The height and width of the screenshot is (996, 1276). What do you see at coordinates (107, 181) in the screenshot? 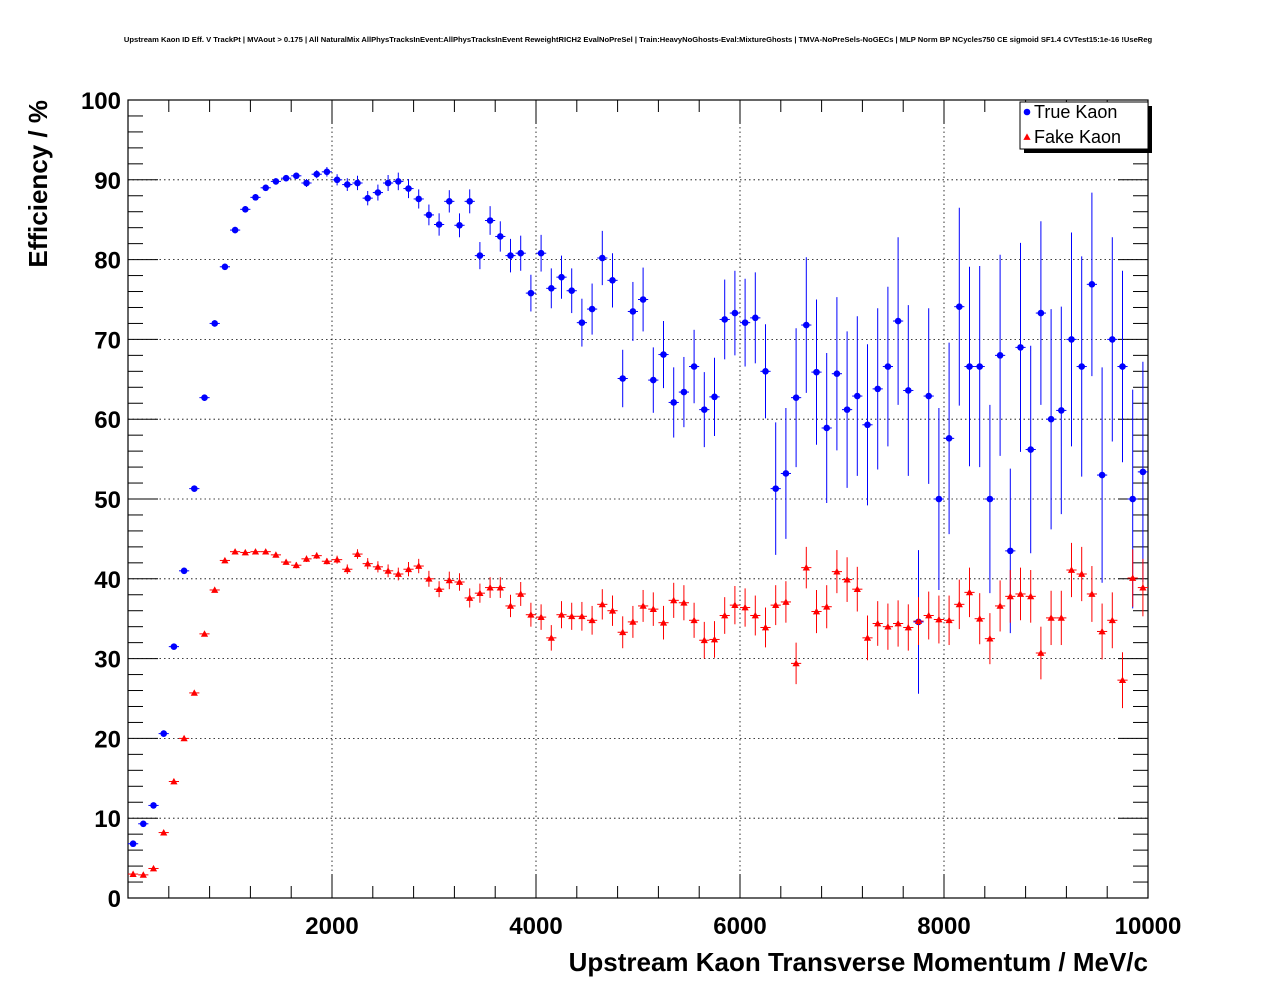
I see `y-tick-label: 90` at bounding box center [107, 181].